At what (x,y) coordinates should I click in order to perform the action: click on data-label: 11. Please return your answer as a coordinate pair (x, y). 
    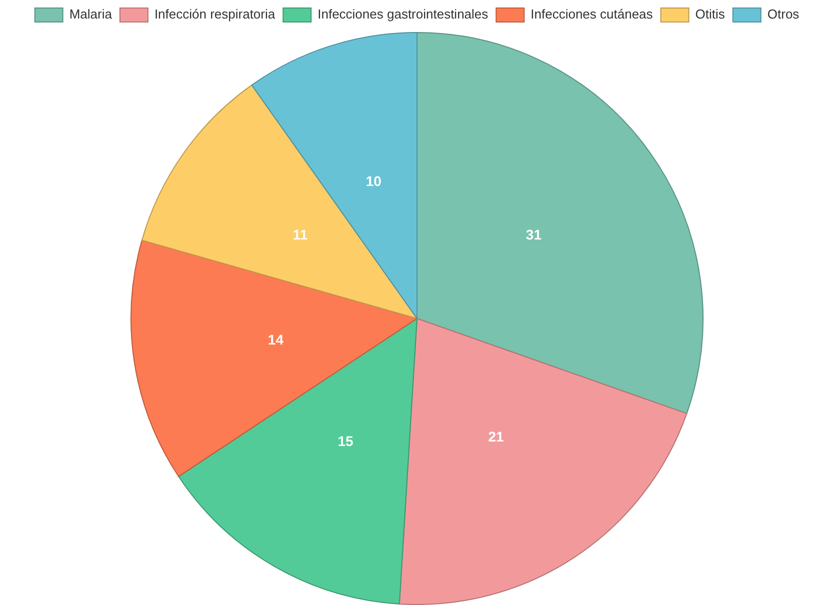
    Looking at the image, I should click on (300, 234).